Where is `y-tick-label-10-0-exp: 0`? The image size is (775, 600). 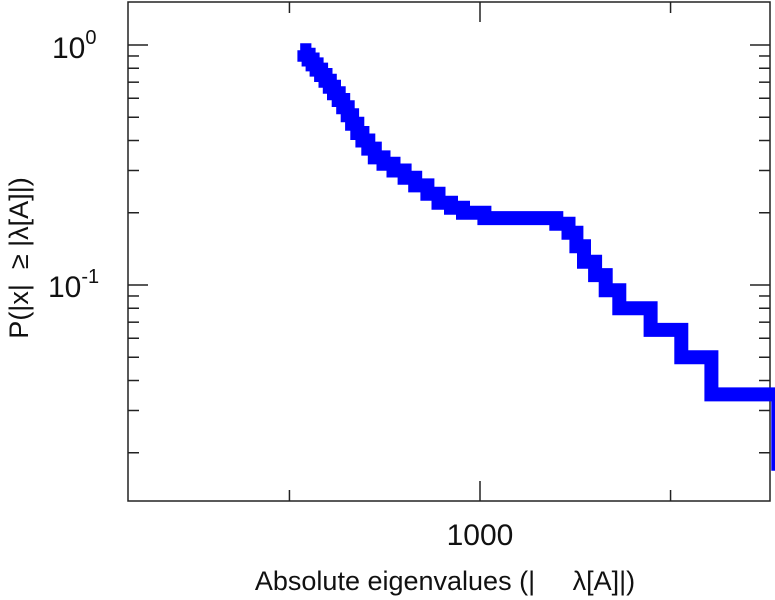
y-tick-label-10-0-exp: 0 is located at coordinates (90, 38).